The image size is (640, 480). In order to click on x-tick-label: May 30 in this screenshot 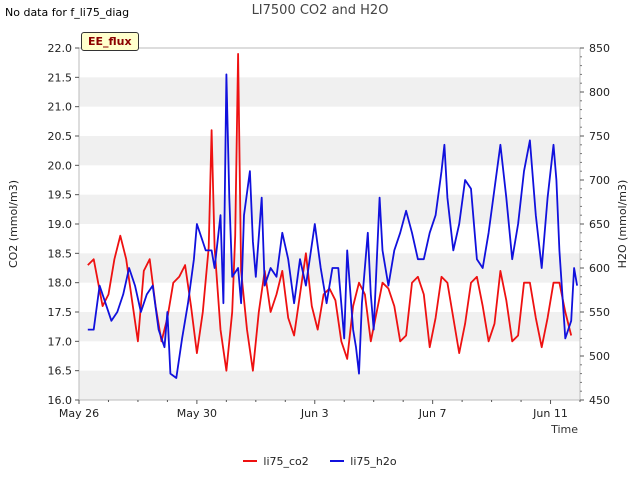, I will do `click(197, 413)`.